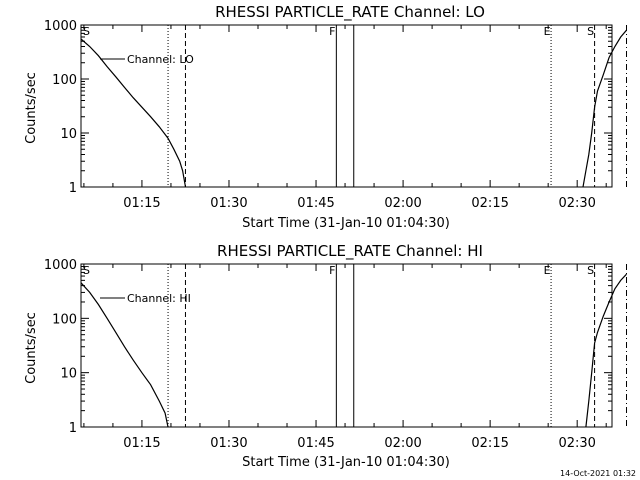 Image resolution: width=640 pixels, height=480 pixels. What do you see at coordinates (604, 108) in the screenshot?
I see `series-line-lo` at bounding box center [604, 108].